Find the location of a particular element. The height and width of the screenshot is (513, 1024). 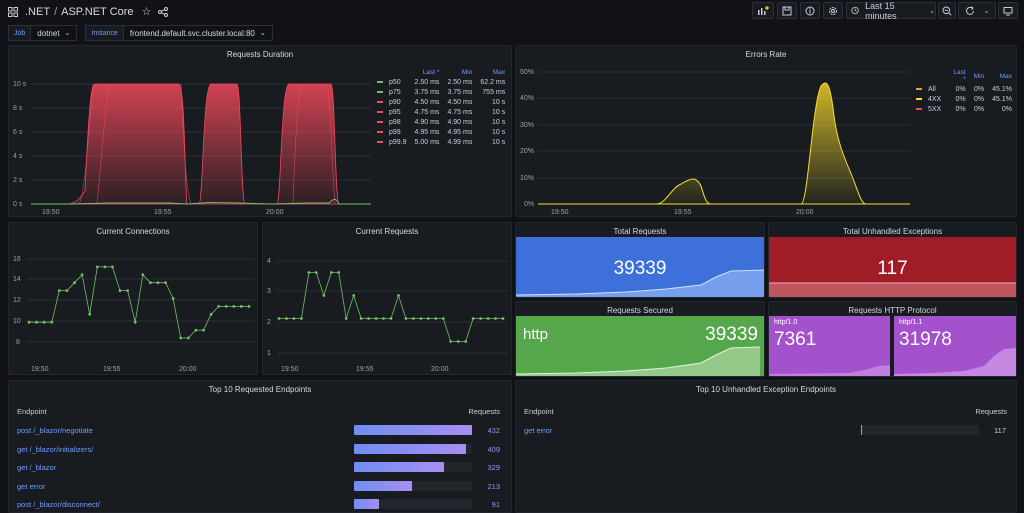

request-bar is located at coordinates (399, 467).